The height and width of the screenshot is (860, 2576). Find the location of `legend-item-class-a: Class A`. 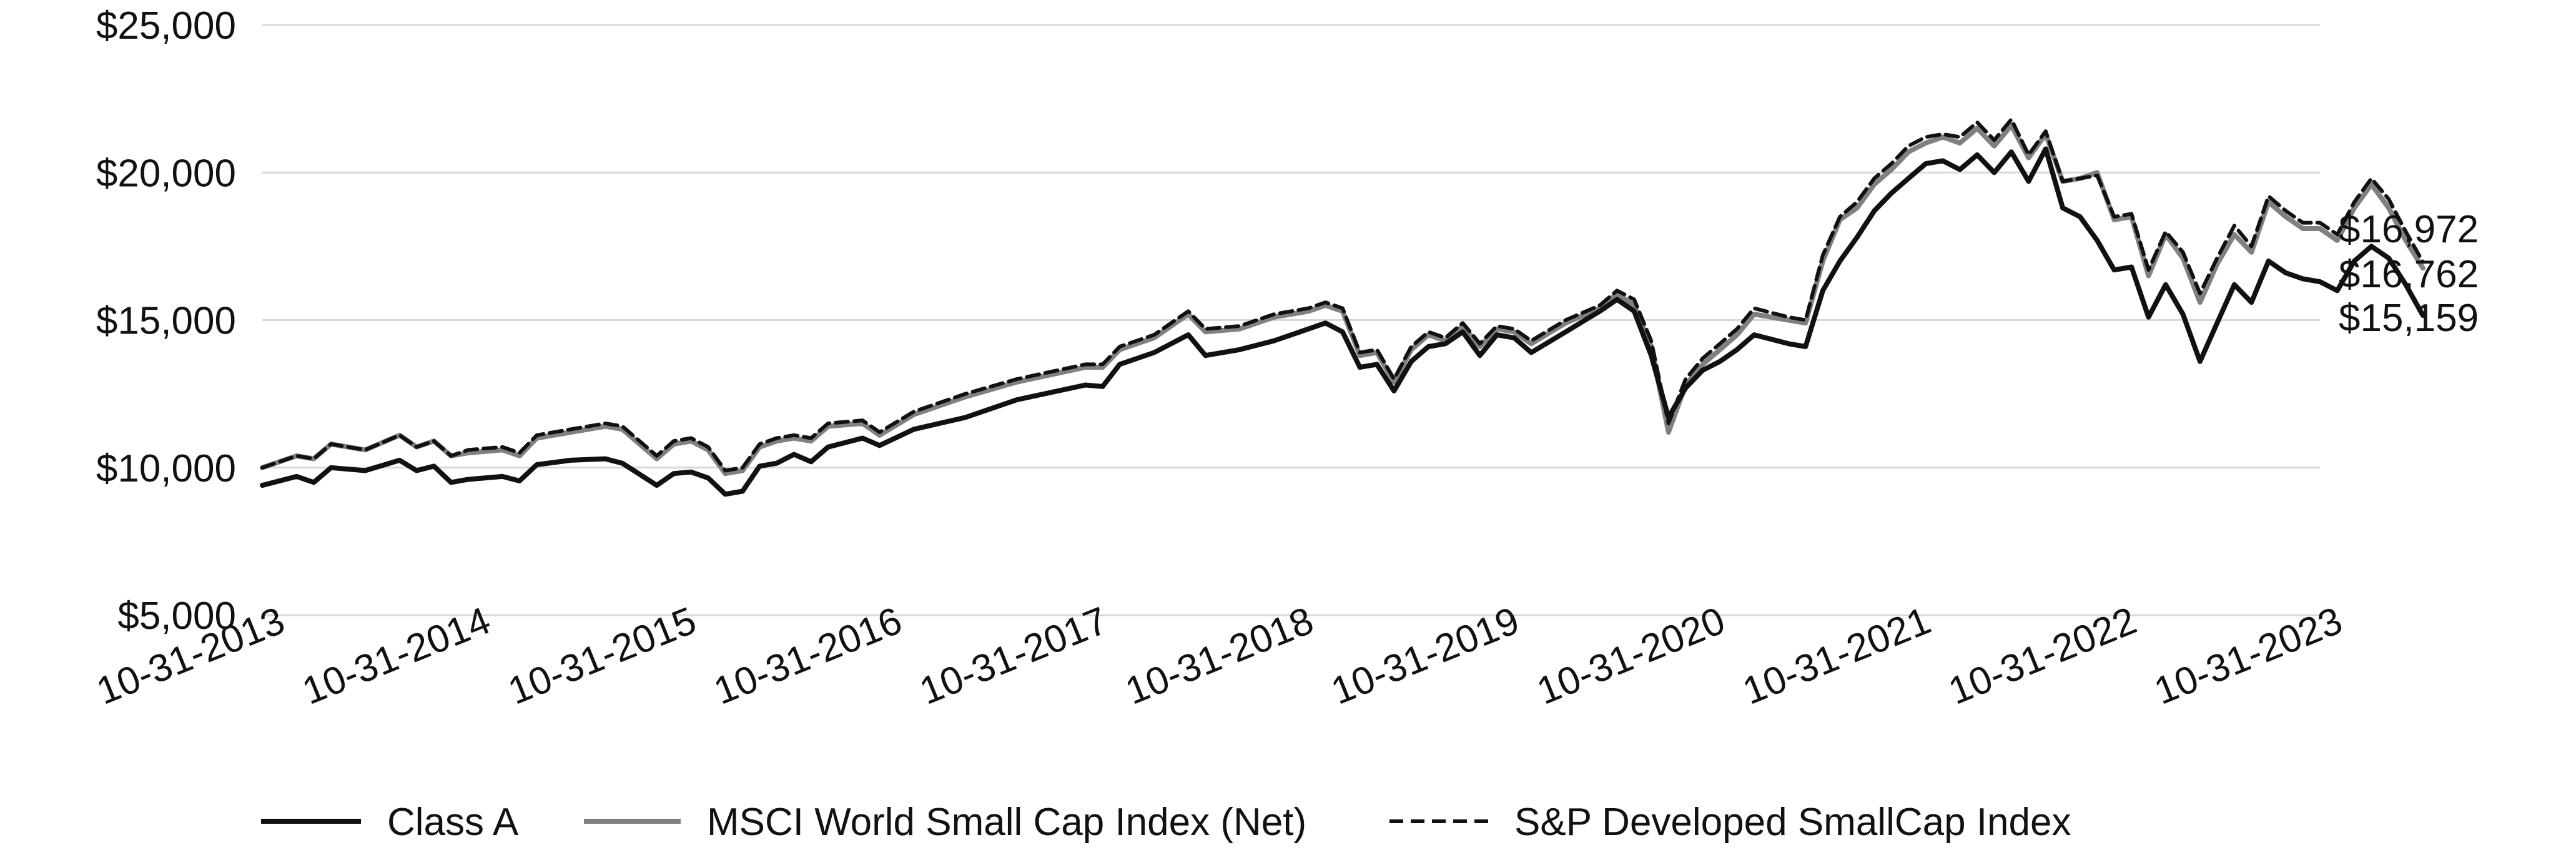

legend-item-class-a: Class A is located at coordinates (390, 822).